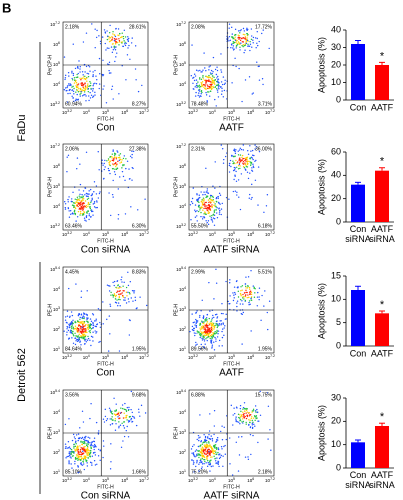  What do you see at coordinates (264, 395) in the screenshot?
I see `quadrant-percent: 15.75%` at bounding box center [264, 395].